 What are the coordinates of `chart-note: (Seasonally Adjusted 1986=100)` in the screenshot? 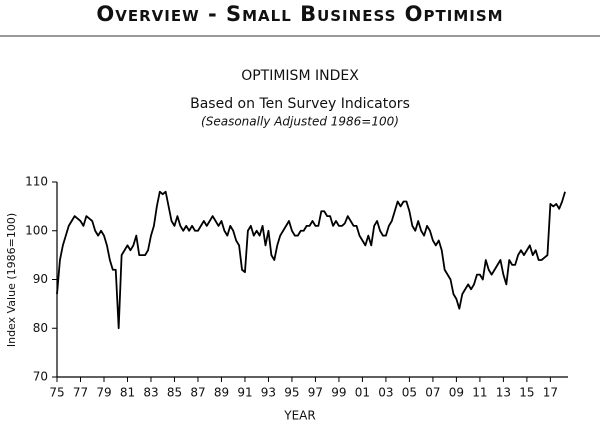 It's located at (300, 122).